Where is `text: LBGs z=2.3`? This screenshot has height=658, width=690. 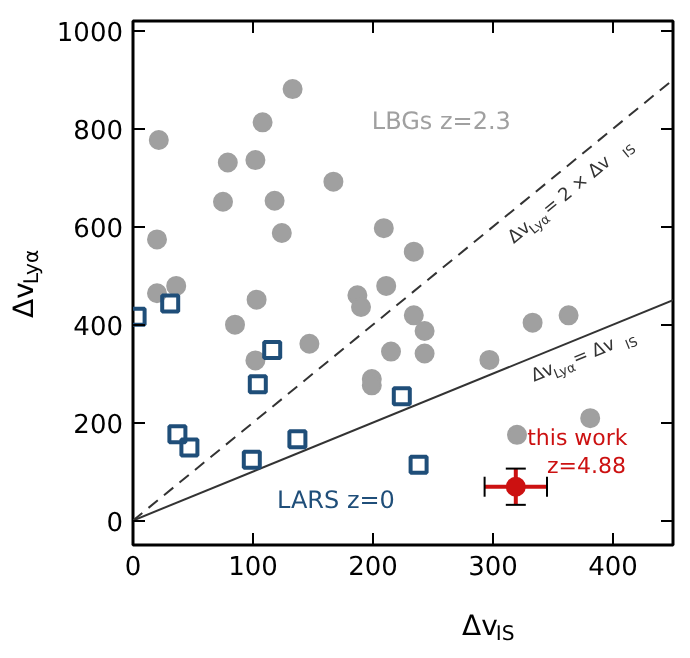 text: LBGs z=2.3 is located at coordinates (441, 120).